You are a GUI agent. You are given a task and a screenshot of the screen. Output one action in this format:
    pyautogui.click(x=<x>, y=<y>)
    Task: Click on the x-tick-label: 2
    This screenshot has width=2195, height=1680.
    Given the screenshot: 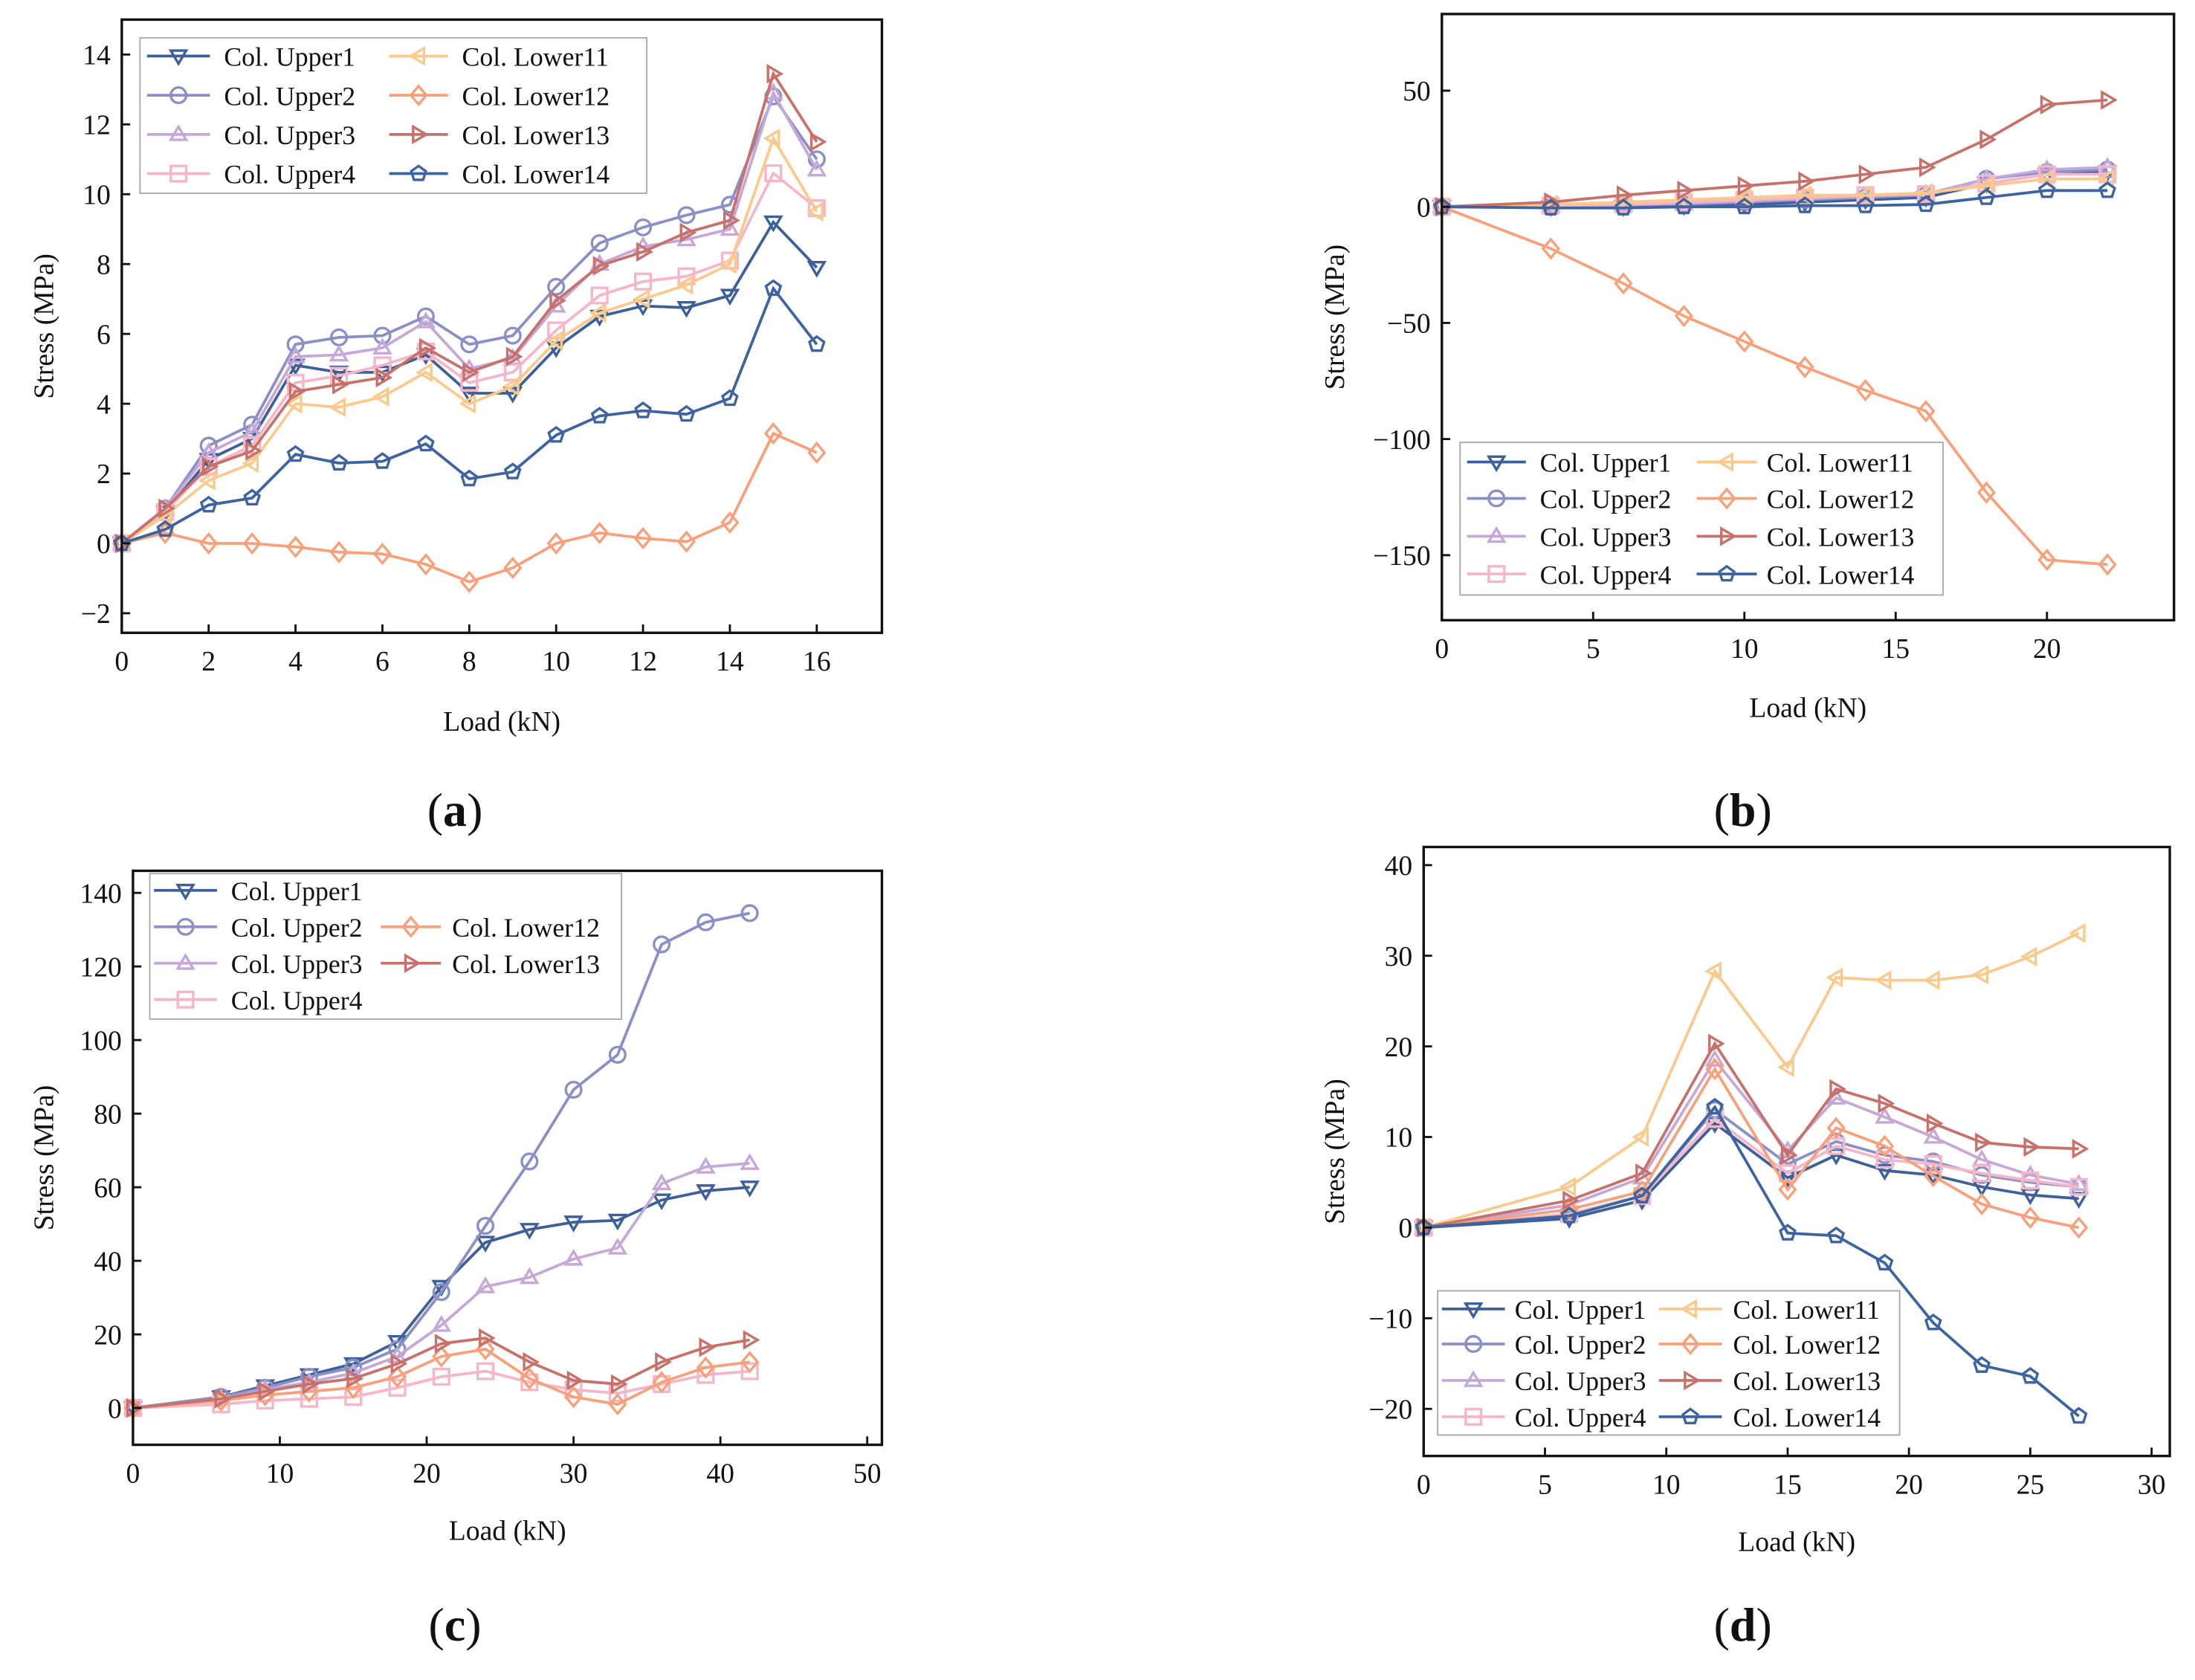 What is the action you would take?
    pyautogui.click(x=209, y=662)
    